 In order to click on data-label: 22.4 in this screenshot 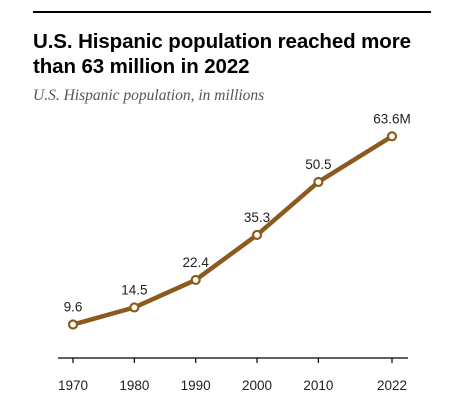, I will do `click(196, 262)`.